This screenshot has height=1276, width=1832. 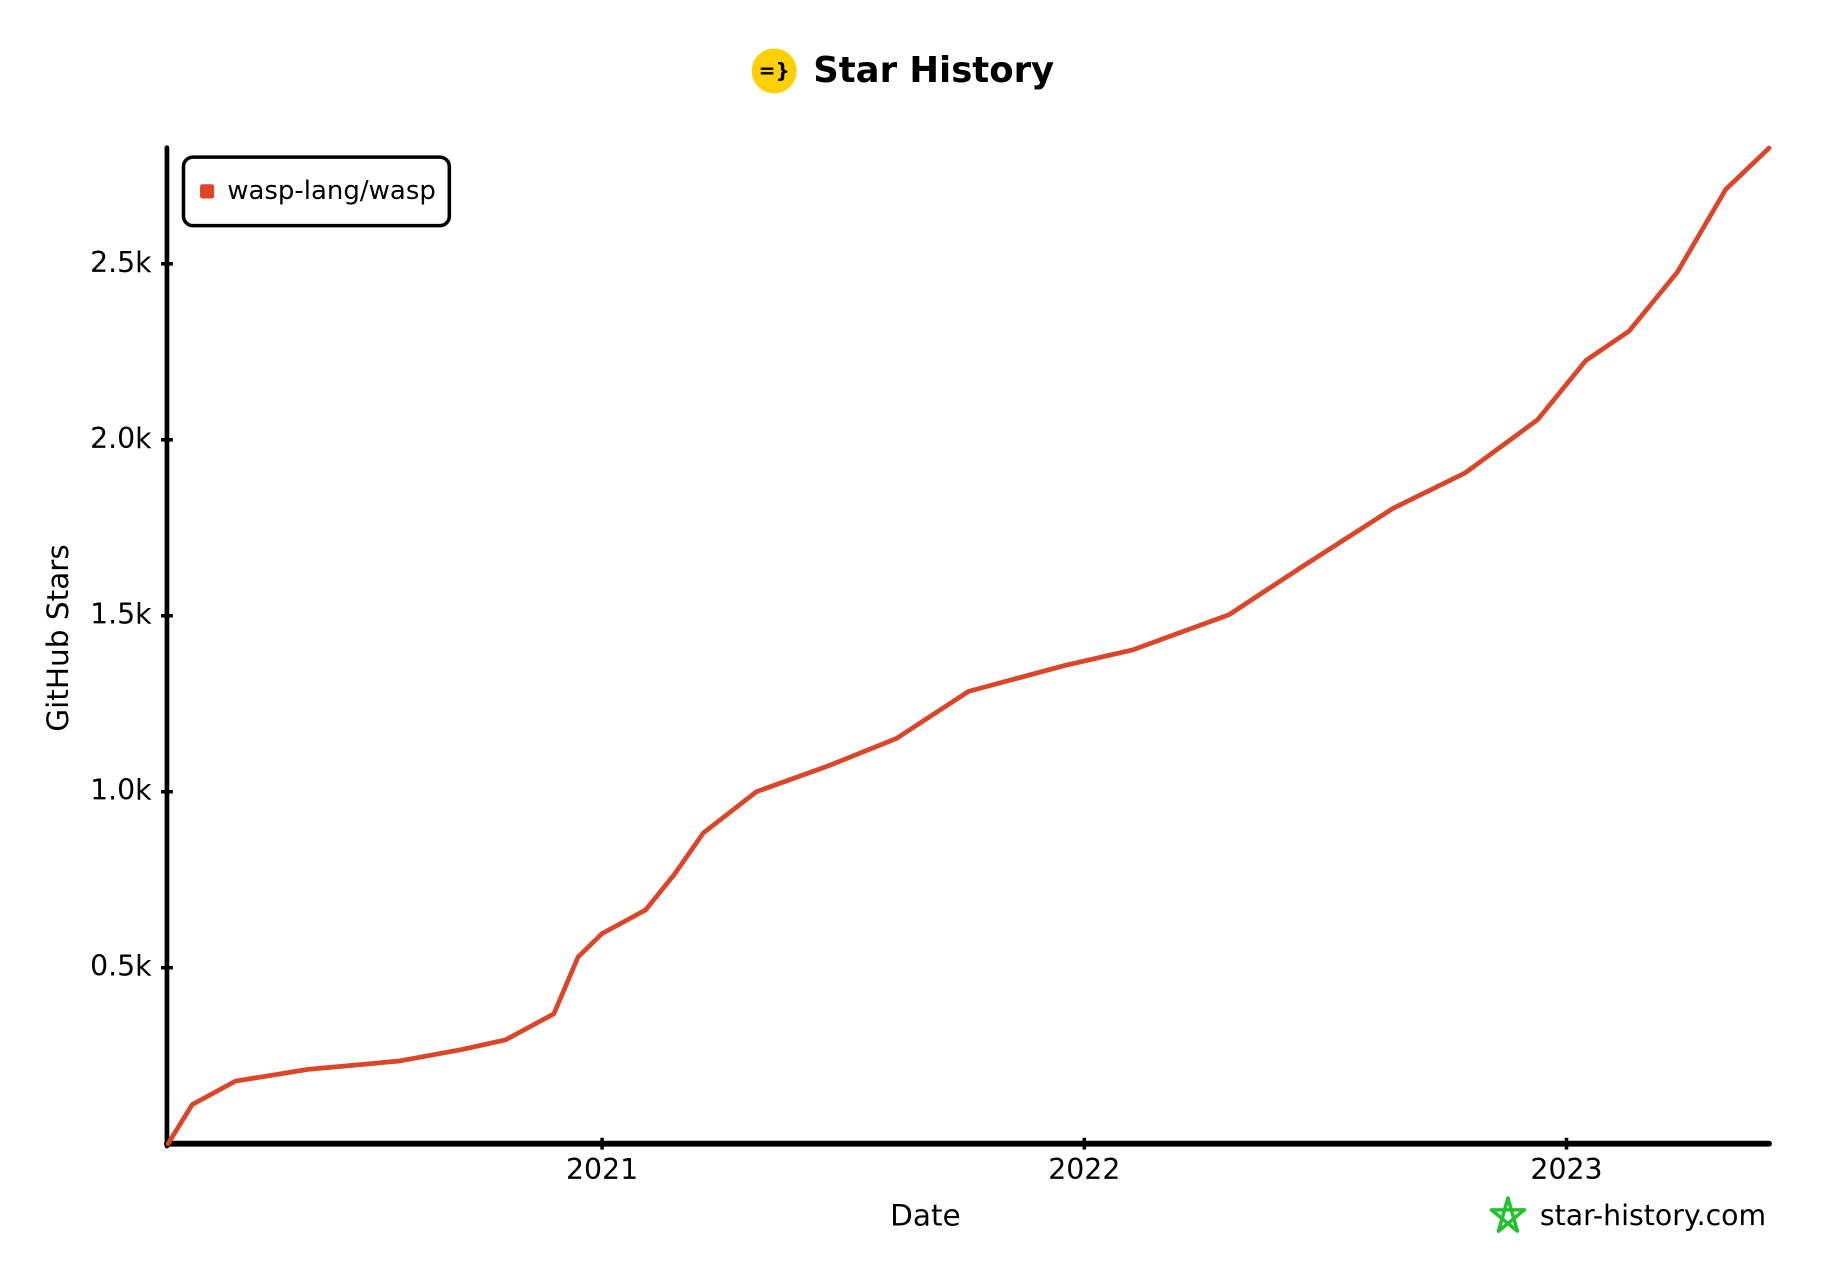 What do you see at coordinates (121, 966) in the screenshot?
I see `y-tick-label: 0.5k` at bounding box center [121, 966].